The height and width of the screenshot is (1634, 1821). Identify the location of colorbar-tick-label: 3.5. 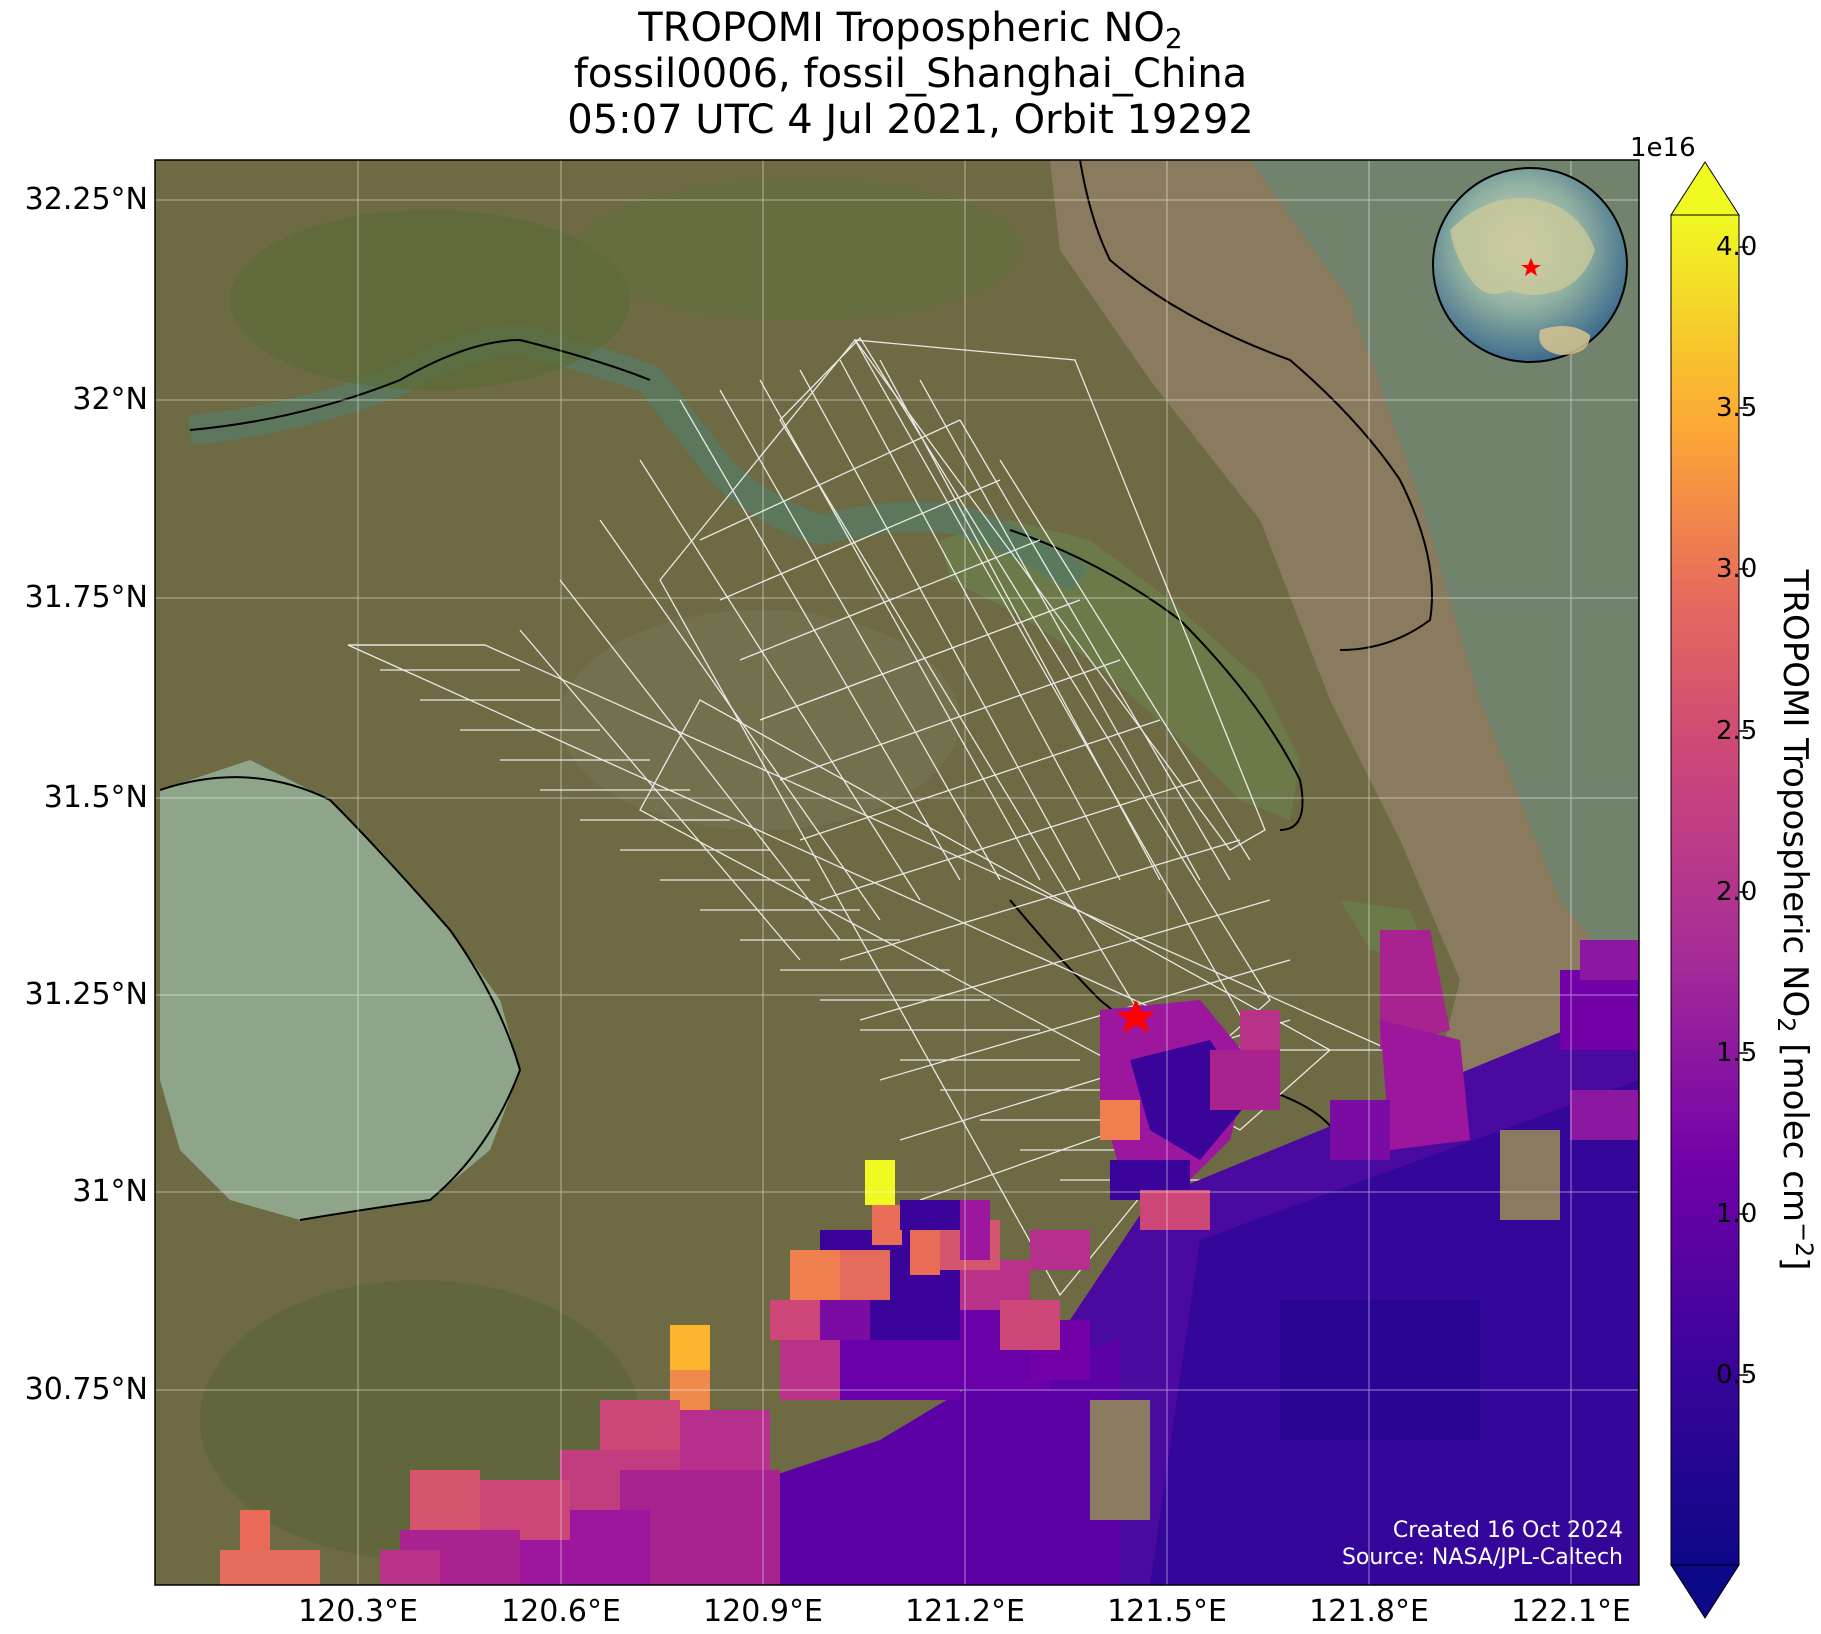
(1737, 408).